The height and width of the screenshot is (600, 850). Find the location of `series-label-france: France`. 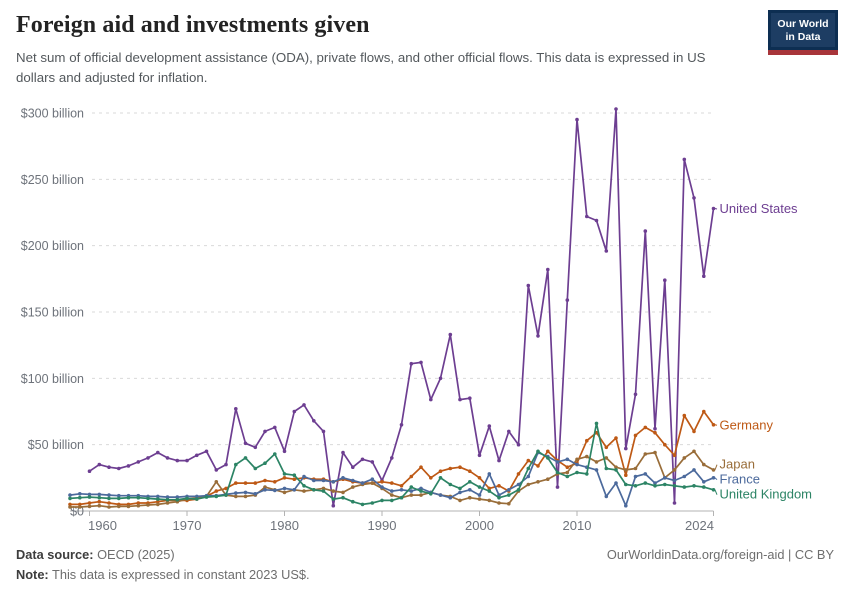

series-label-france: France is located at coordinates (740, 479).